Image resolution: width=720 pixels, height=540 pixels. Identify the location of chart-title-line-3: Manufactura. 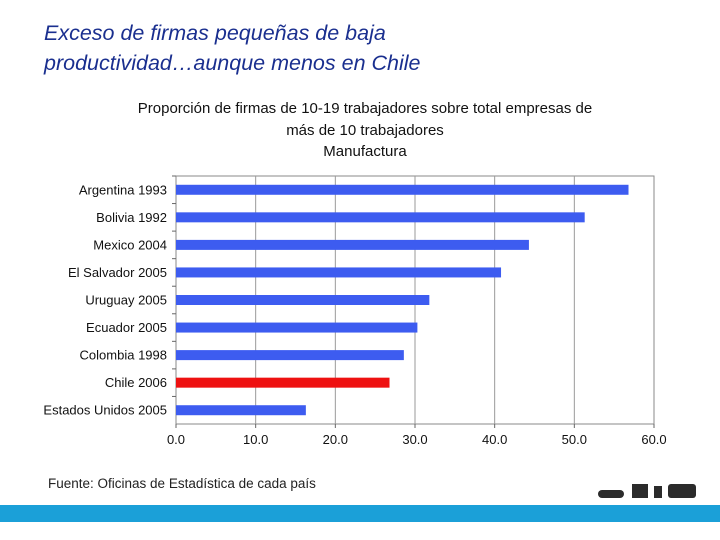
(365, 151).